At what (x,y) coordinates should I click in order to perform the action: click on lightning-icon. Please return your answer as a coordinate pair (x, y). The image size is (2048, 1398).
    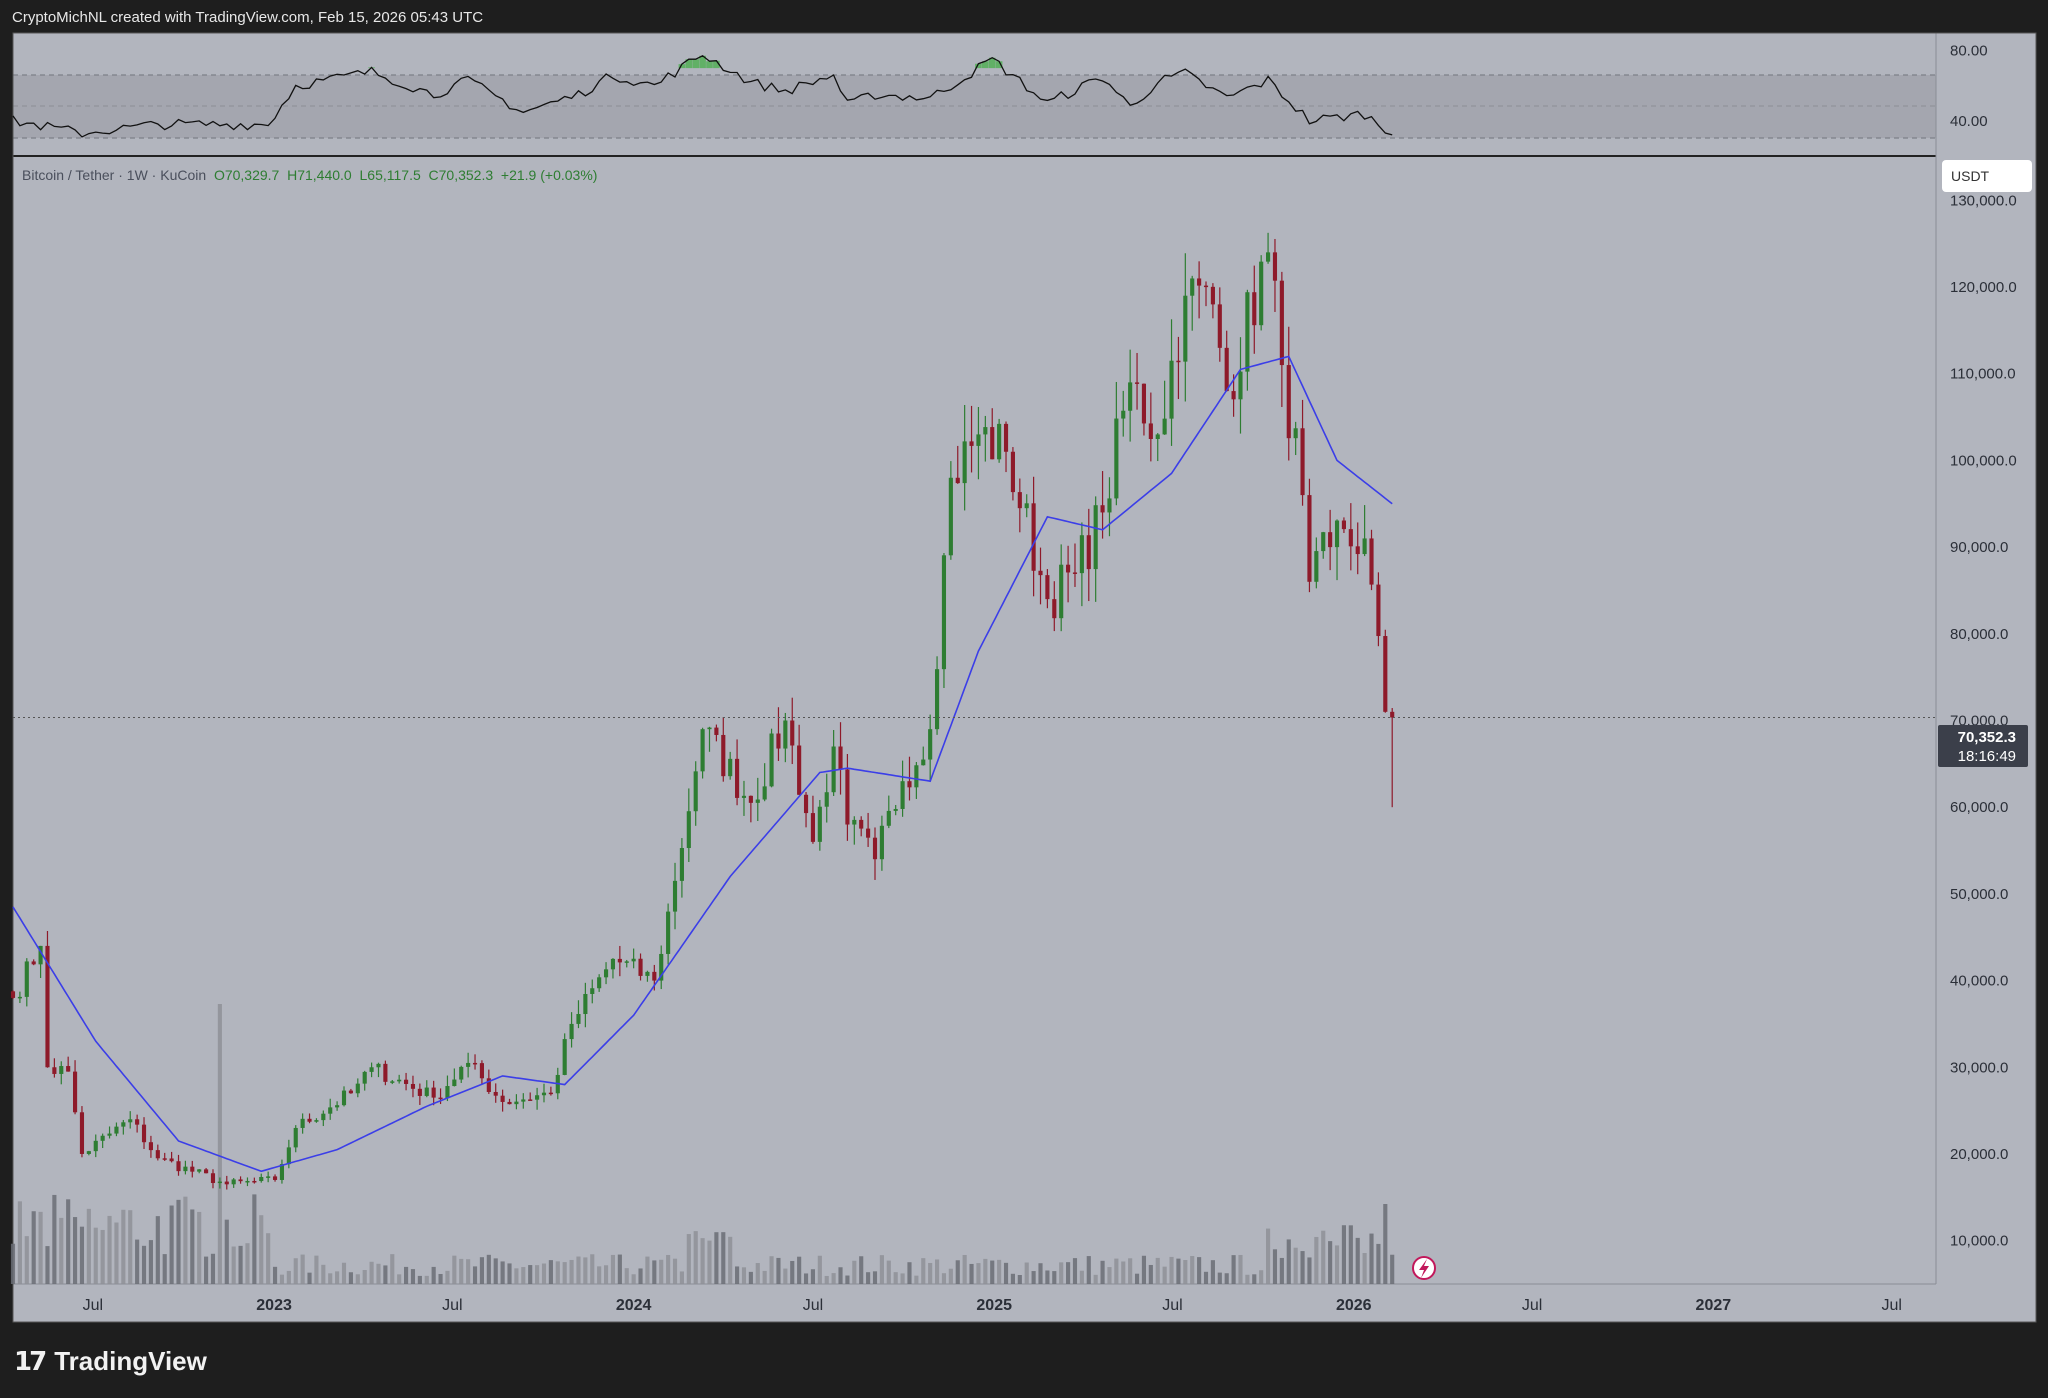
    Looking at the image, I should click on (1424, 1268).